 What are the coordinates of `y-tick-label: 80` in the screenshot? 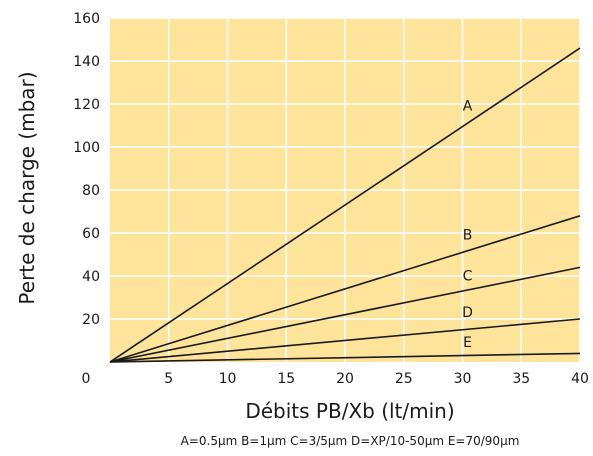 It's located at (91, 191).